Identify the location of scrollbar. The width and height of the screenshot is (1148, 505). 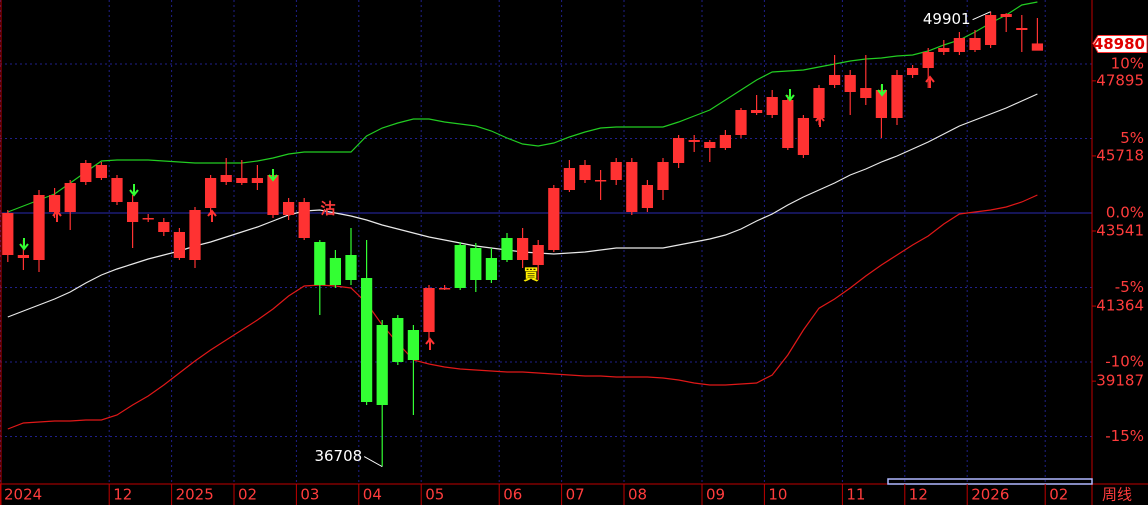
(990, 481).